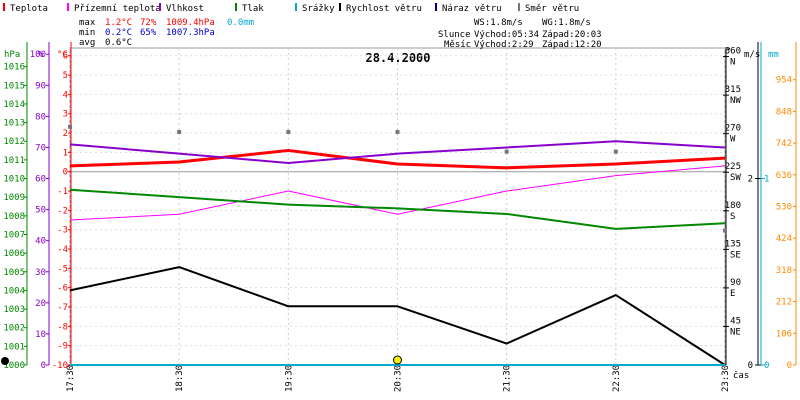 This screenshot has height=400, width=800. Describe the element at coordinates (65, 115) in the screenshot. I see `temp-tick-label: 3` at that location.